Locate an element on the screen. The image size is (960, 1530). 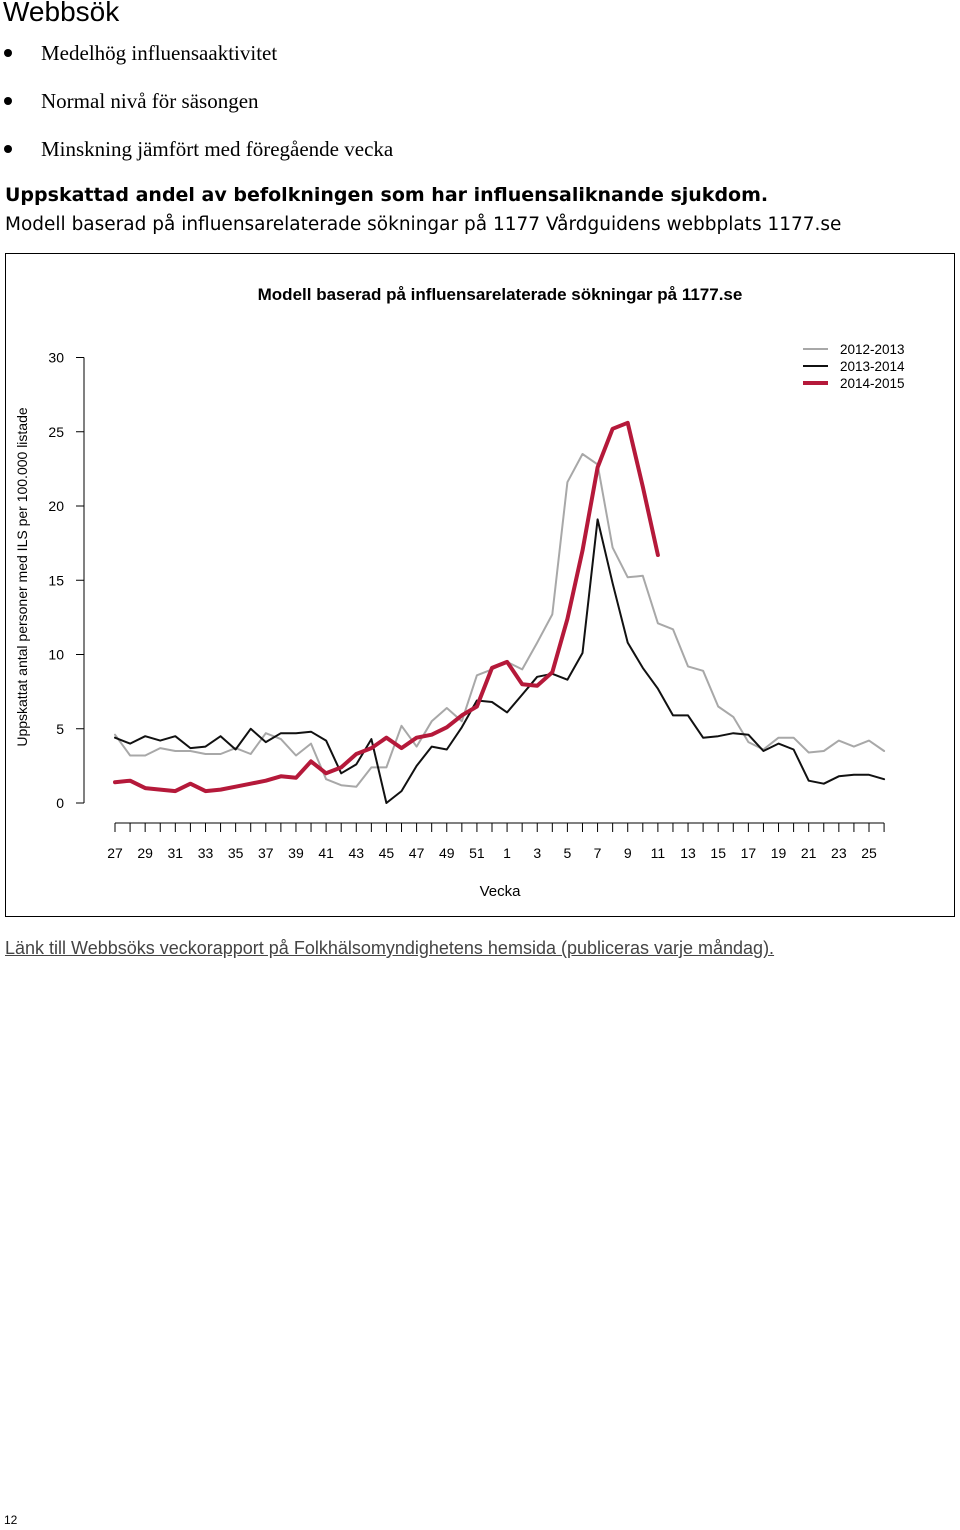
x-tick-label: 47 is located at coordinates (417, 853).